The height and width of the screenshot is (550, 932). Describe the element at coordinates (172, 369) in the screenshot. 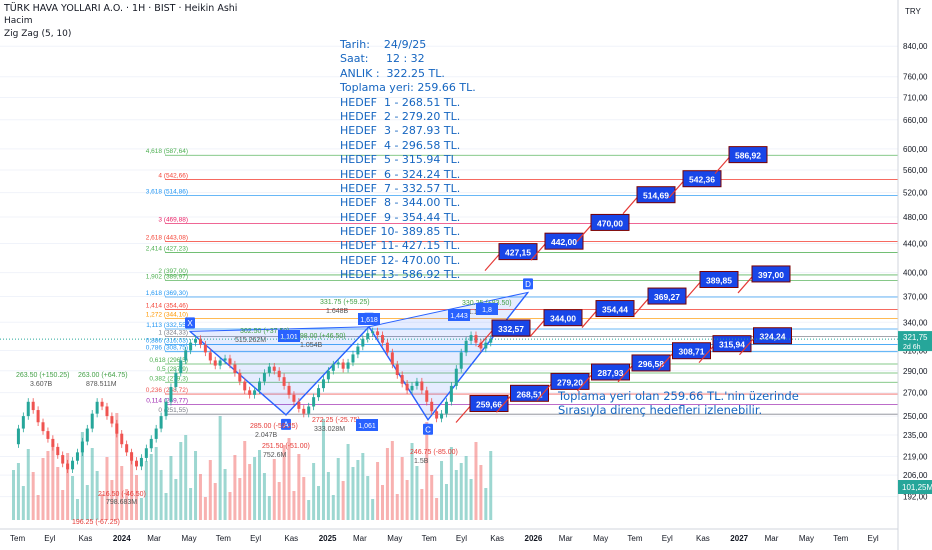

I see `fib-label: 0,5 (287,9)` at that location.